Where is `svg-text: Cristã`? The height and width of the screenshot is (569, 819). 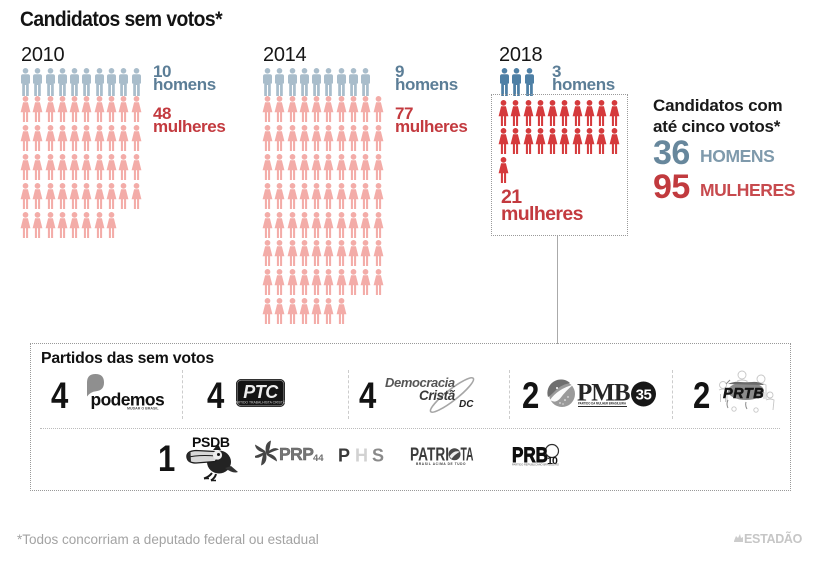
svg-text: Cristã is located at coordinates (437, 395).